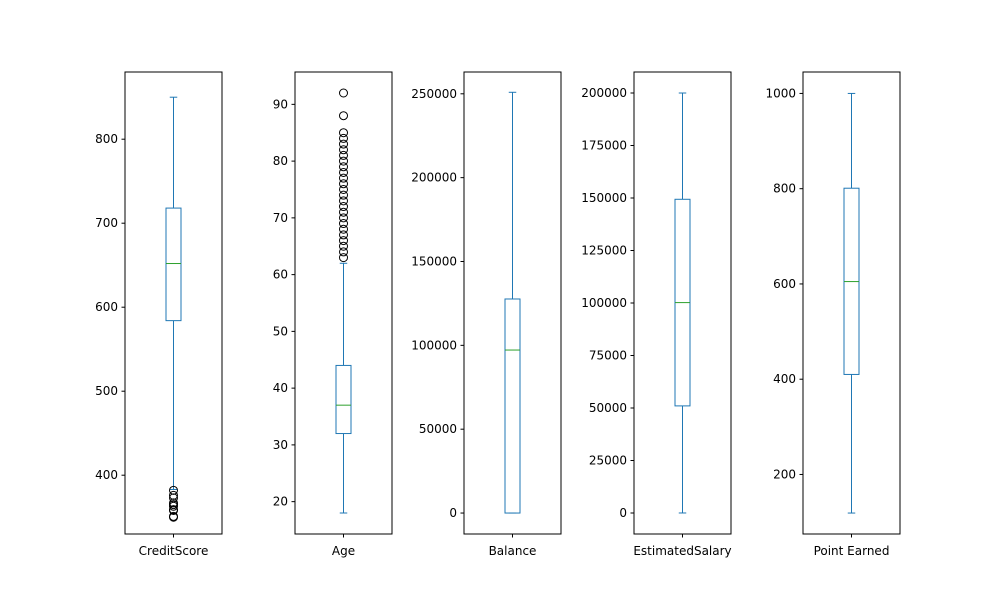 The height and width of the screenshot is (600, 1000). I want to click on panel-1-ytick-label: 400, so click(106, 475).